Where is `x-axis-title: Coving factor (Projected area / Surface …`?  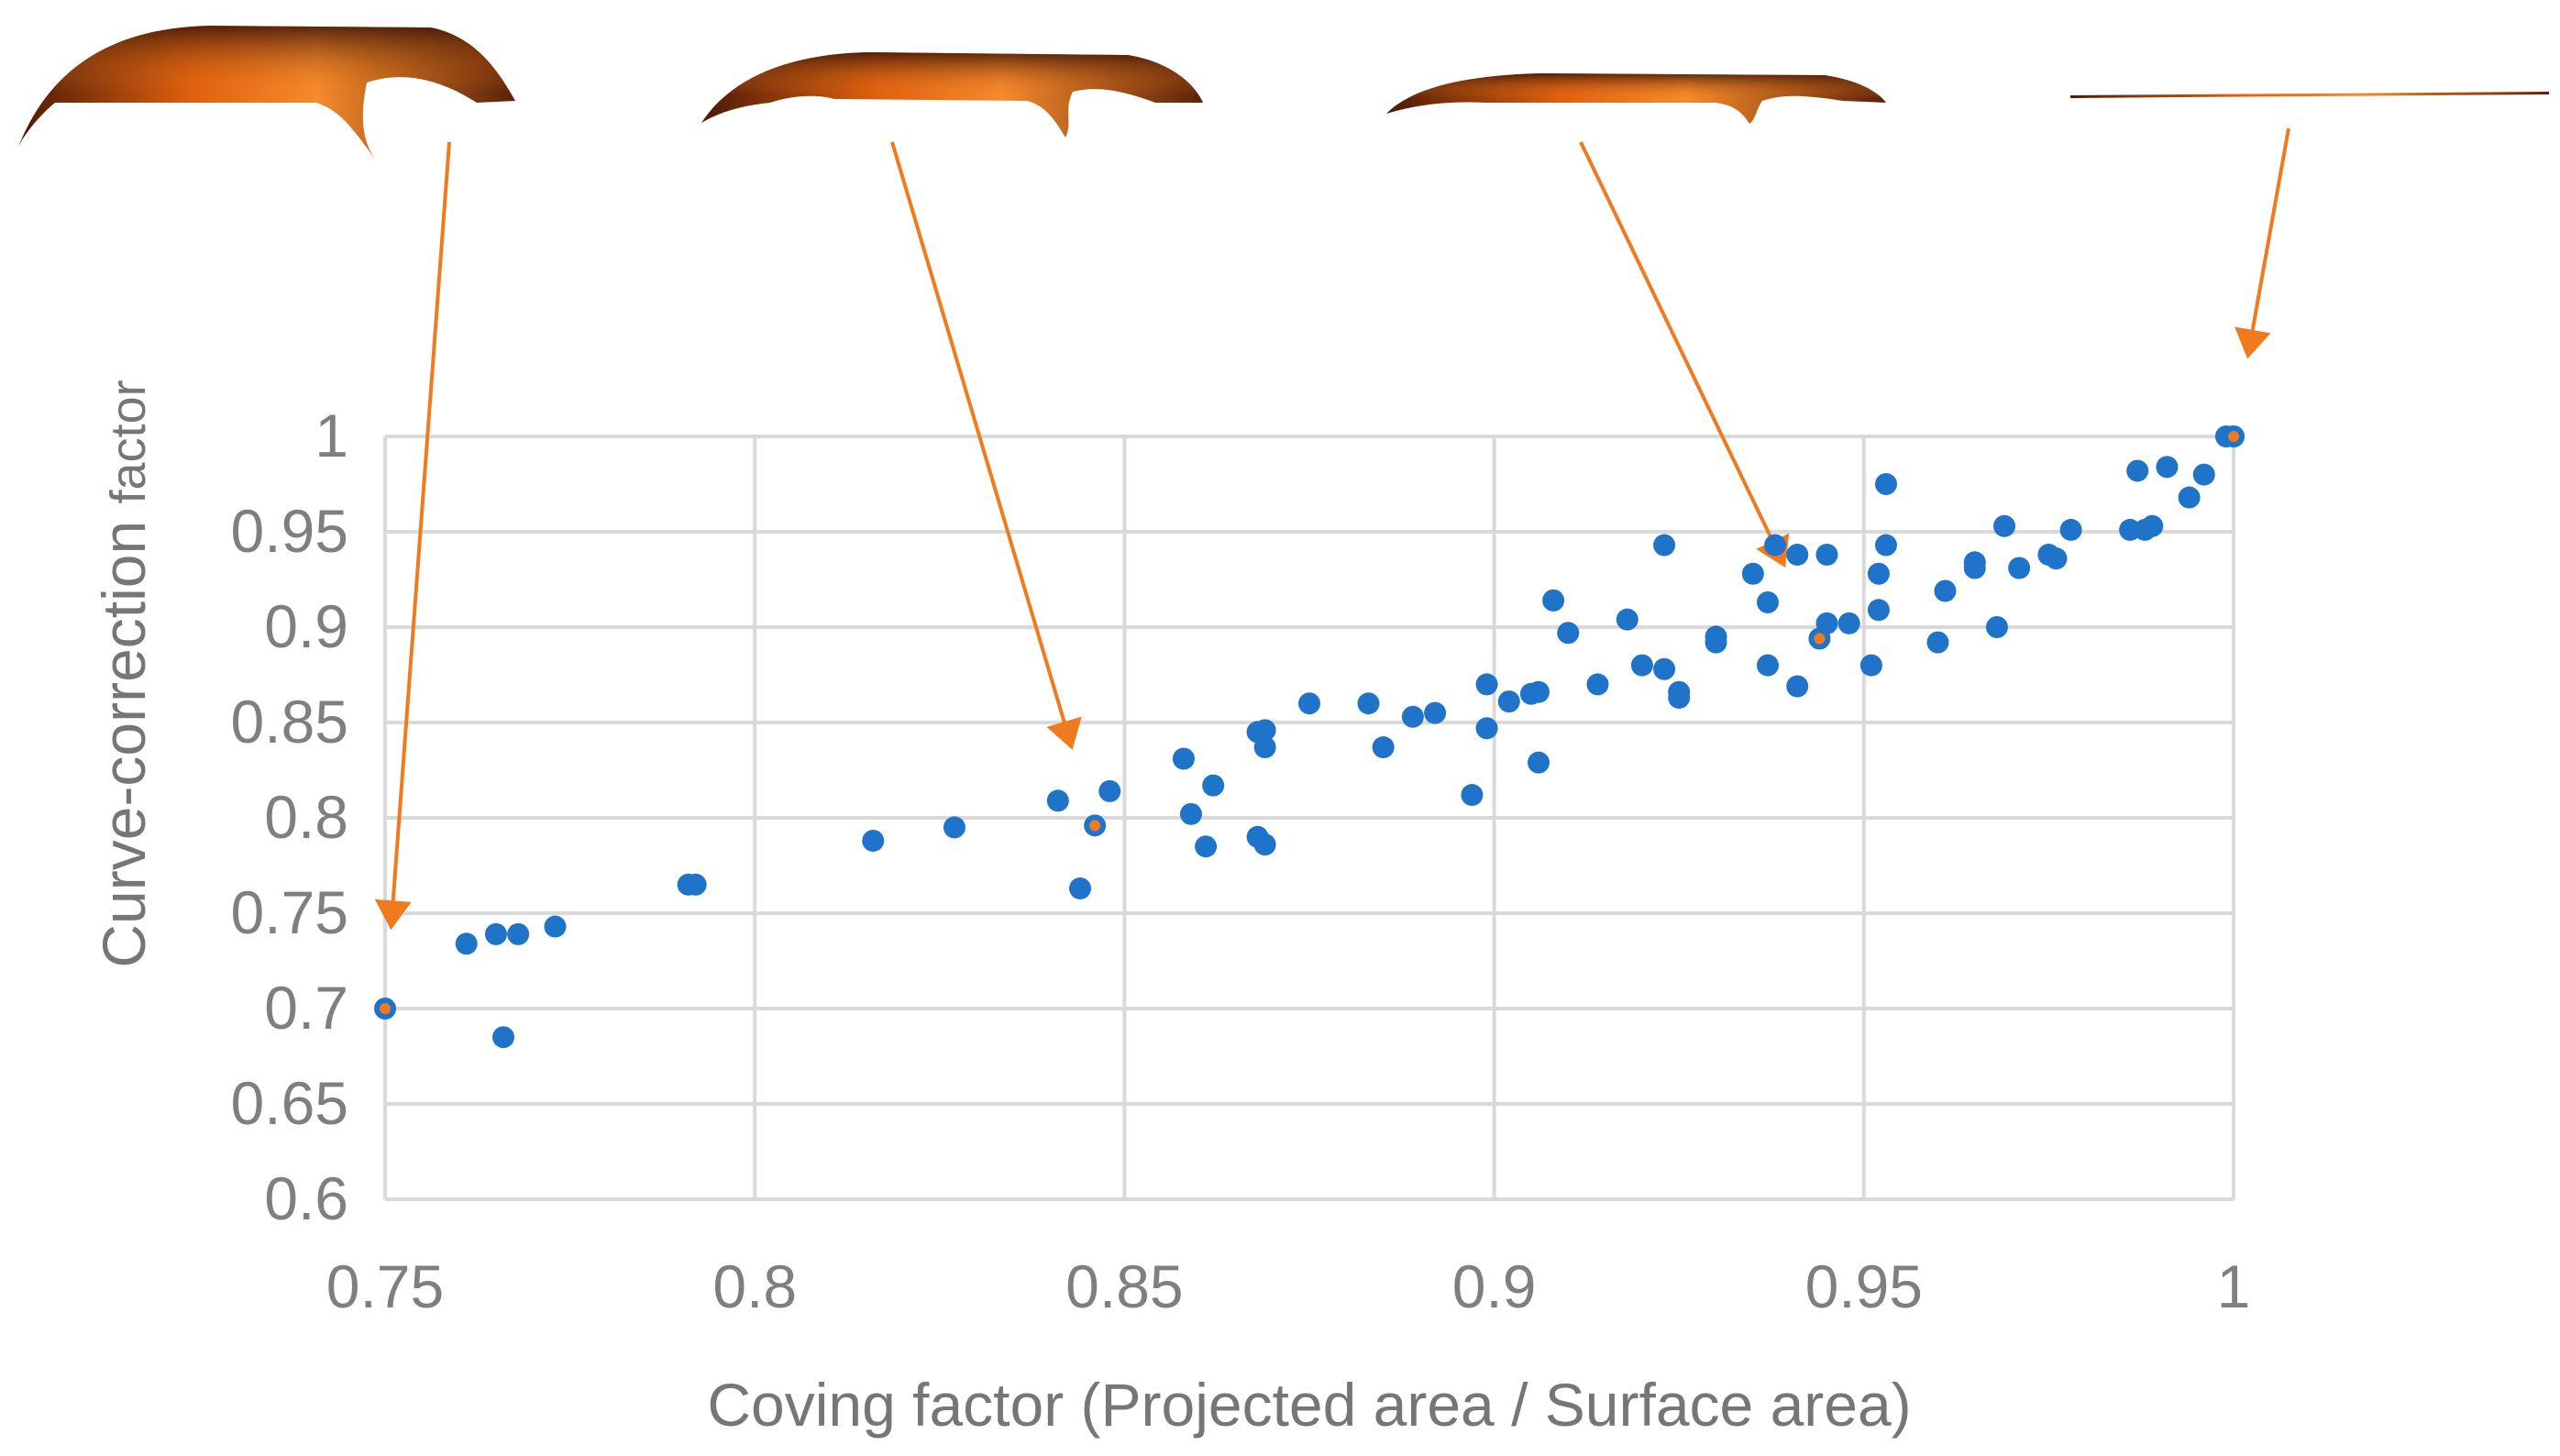 x-axis-title: Coving factor (Projected area / Surface … is located at coordinates (1309, 1405).